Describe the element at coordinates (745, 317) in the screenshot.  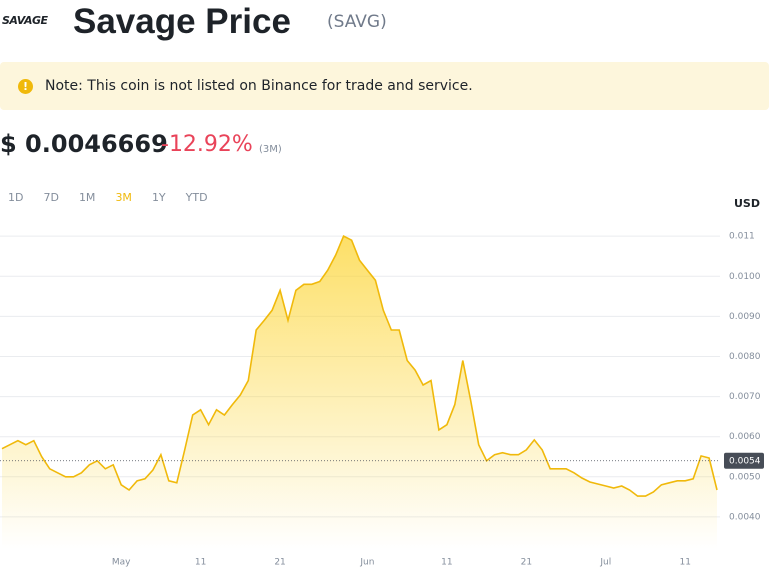
I see `y-tick-label: 0.0090` at that location.